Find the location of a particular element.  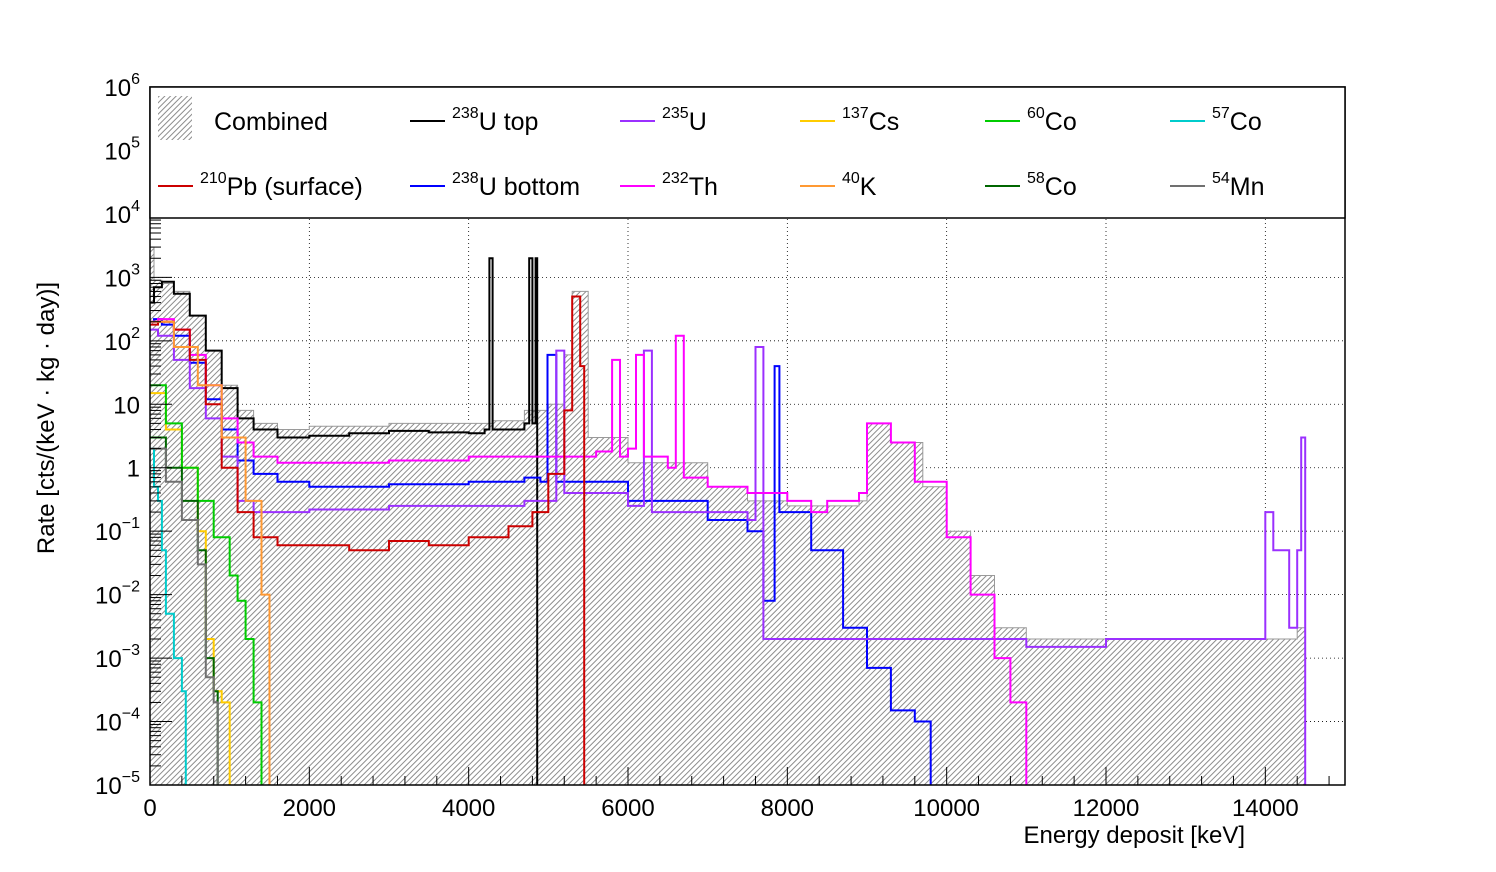

legend-label-238-u-top: 238U top is located at coordinates (495, 120).